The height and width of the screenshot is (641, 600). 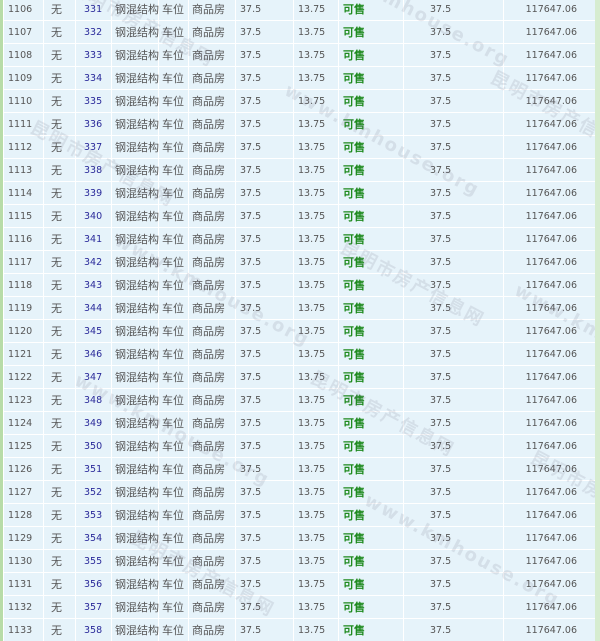 What do you see at coordinates (93, 262) in the screenshot?
I see `unit-number-link: 342` at bounding box center [93, 262].